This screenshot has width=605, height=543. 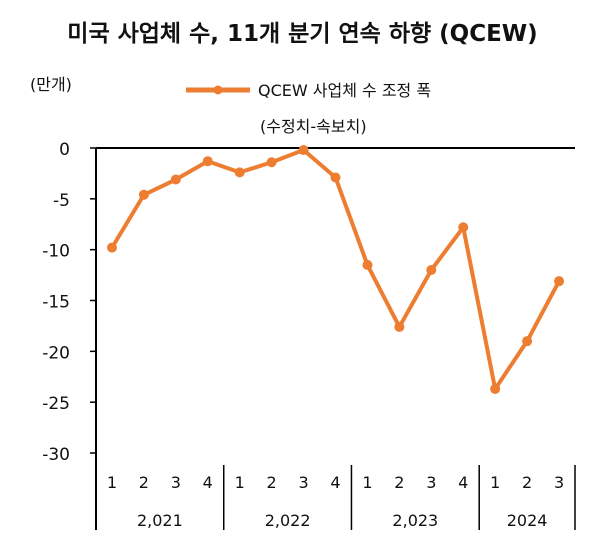 I want to click on group-label: 2024, so click(x=527, y=520).